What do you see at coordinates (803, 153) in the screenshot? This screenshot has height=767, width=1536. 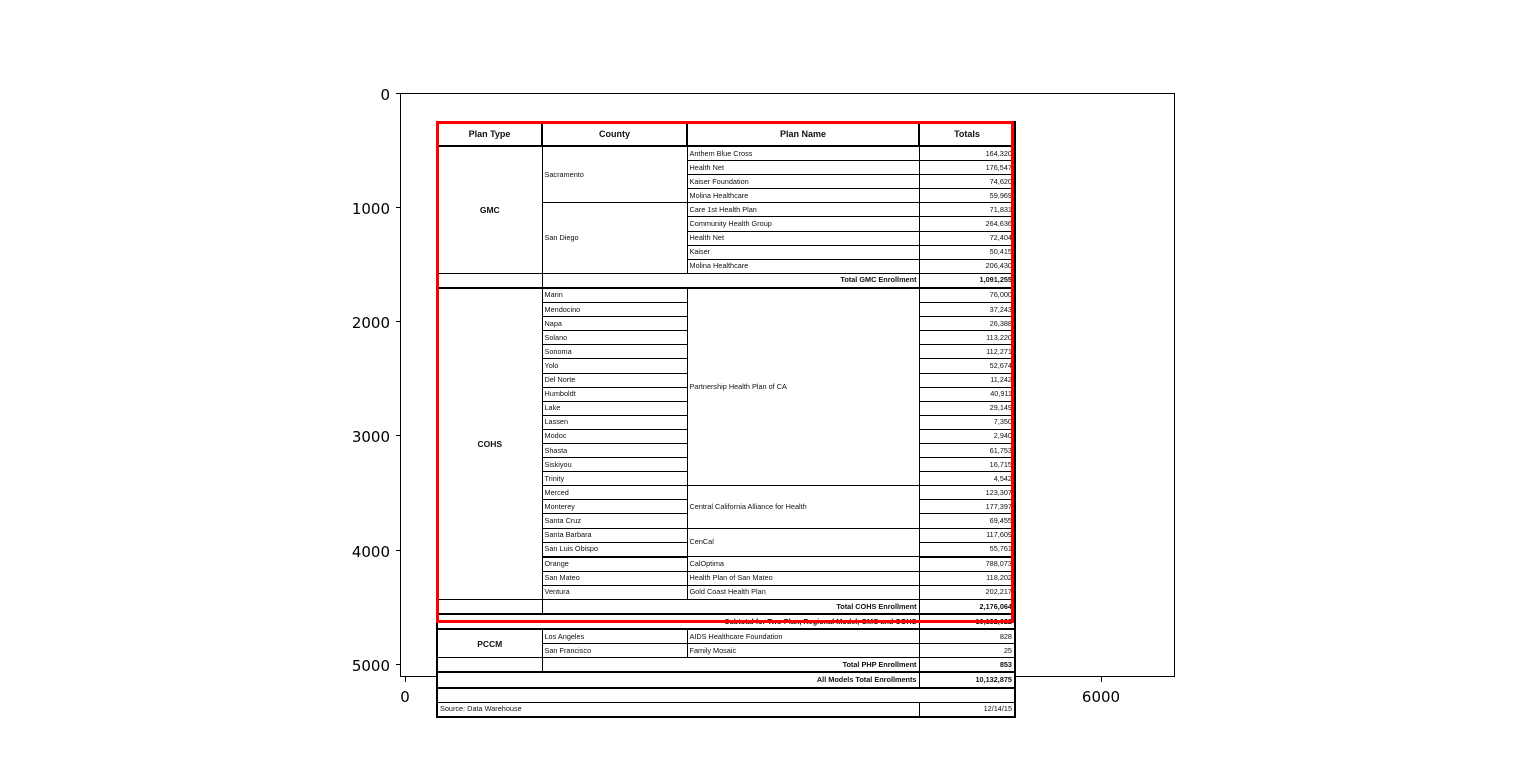 I see `plan-anthem: Anthem Blue Cross` at bounding box center [803, 153].